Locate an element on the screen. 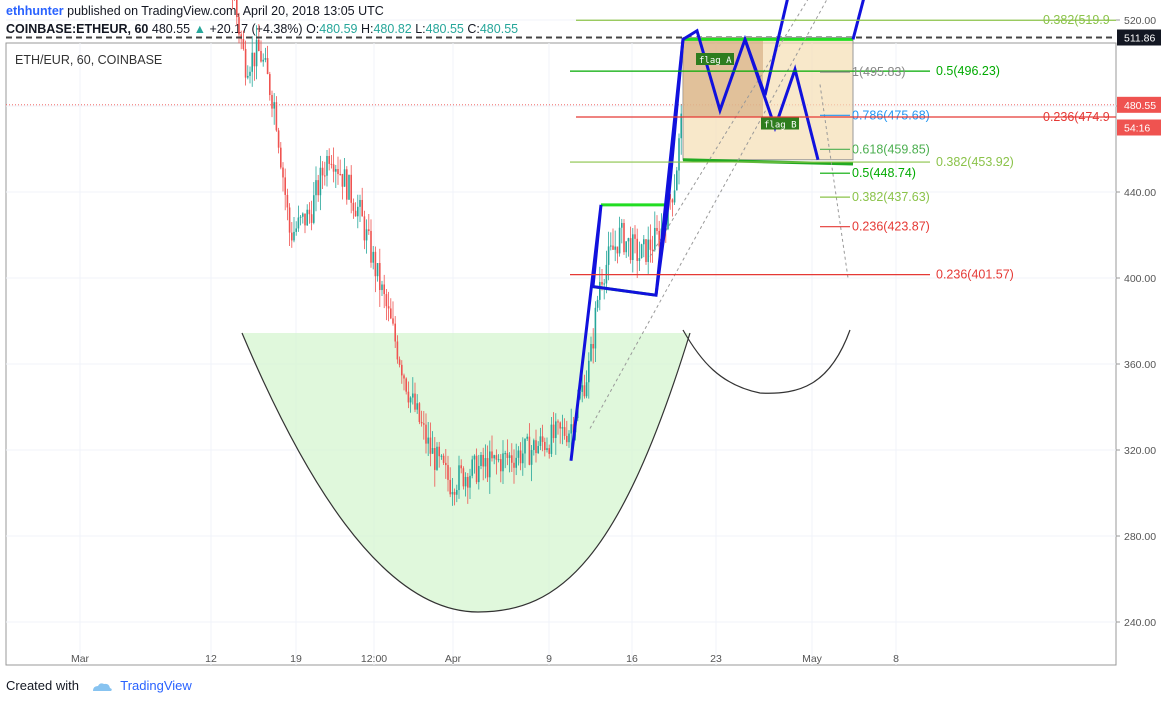 This screenshot has width=1169, height=703. up-arrow-icon: ▲ is located at coordinates (199, 29).